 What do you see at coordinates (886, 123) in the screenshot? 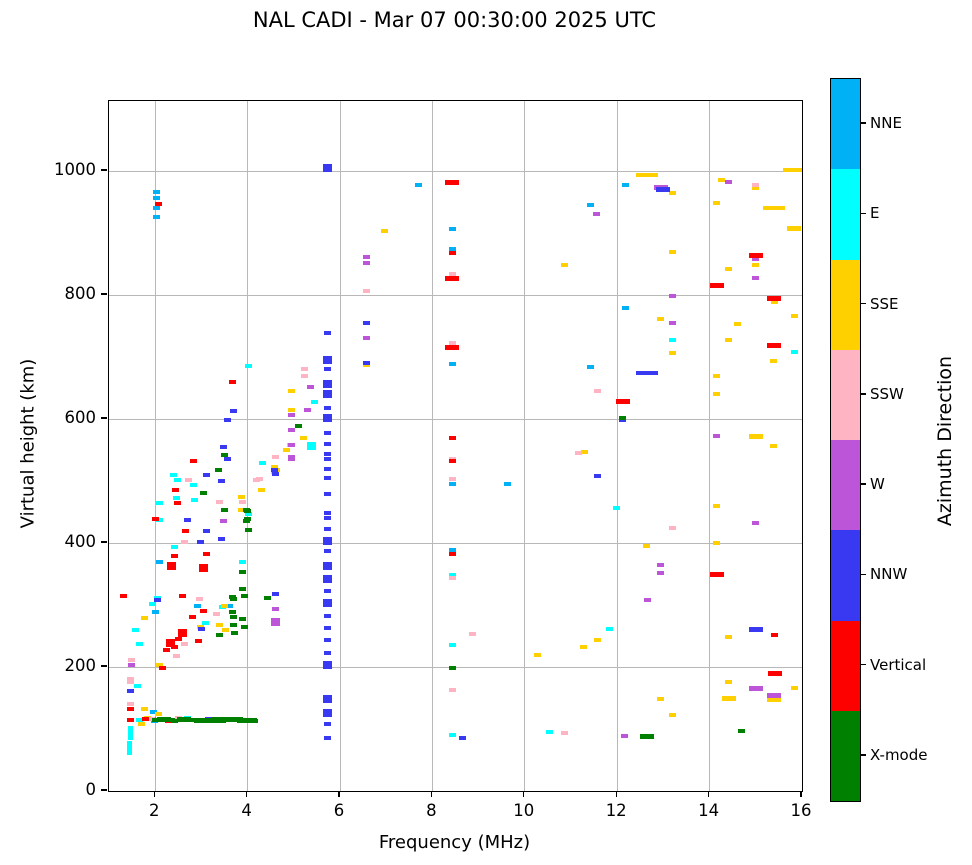
I see `colorbar-label-nne: NNE` at bounding box center [886, 123].